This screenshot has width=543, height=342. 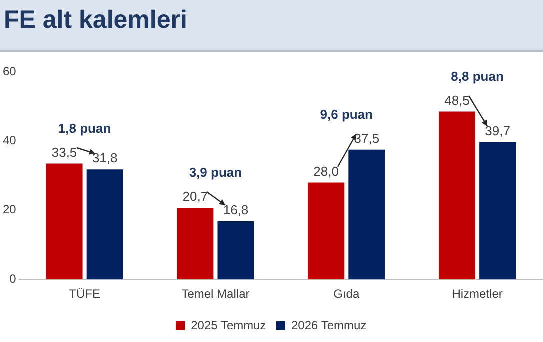 I want to click on x-tick-label: Temel Mallar, so click(x=216, y=294).